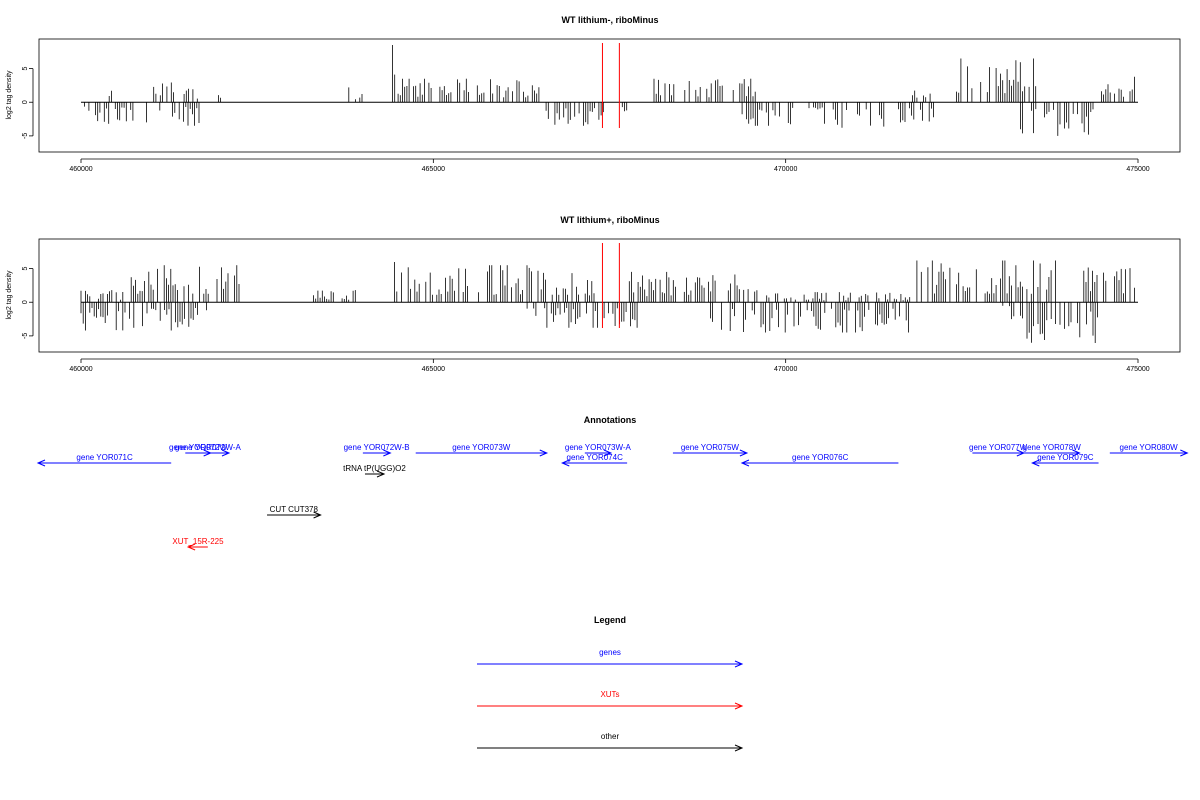 The width and height of the screenshot is (1200, 800). I want to click on feature-label: CUT CUT378, so click(294, 509).